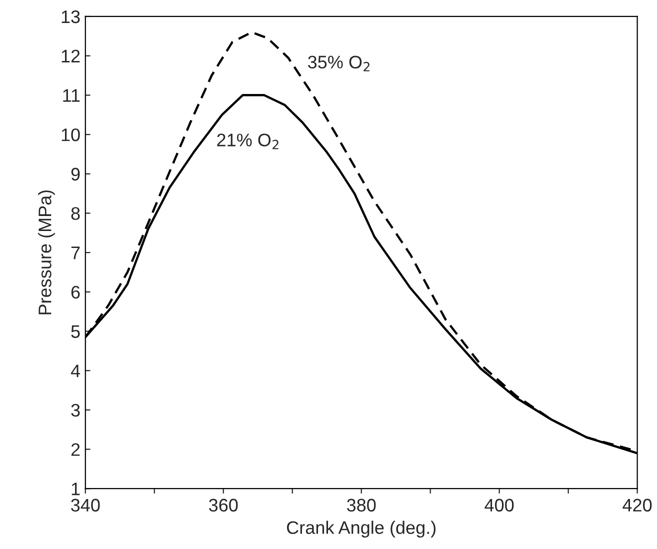 The image size is (657, 549). I want to click on y-tick-label: 10, so click(71, 135).